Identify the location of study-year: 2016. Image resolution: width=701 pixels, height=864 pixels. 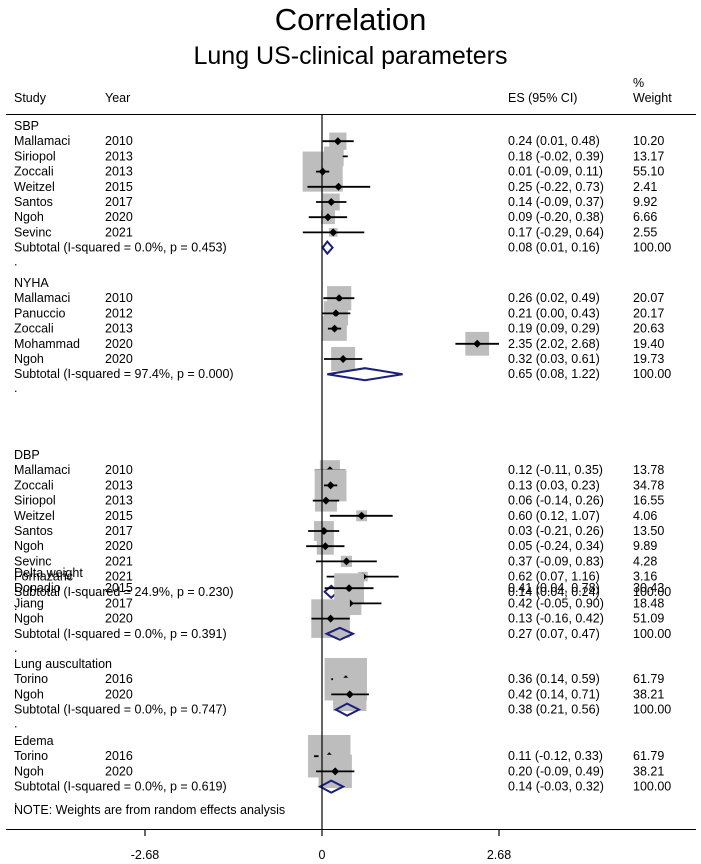
(119, 679).